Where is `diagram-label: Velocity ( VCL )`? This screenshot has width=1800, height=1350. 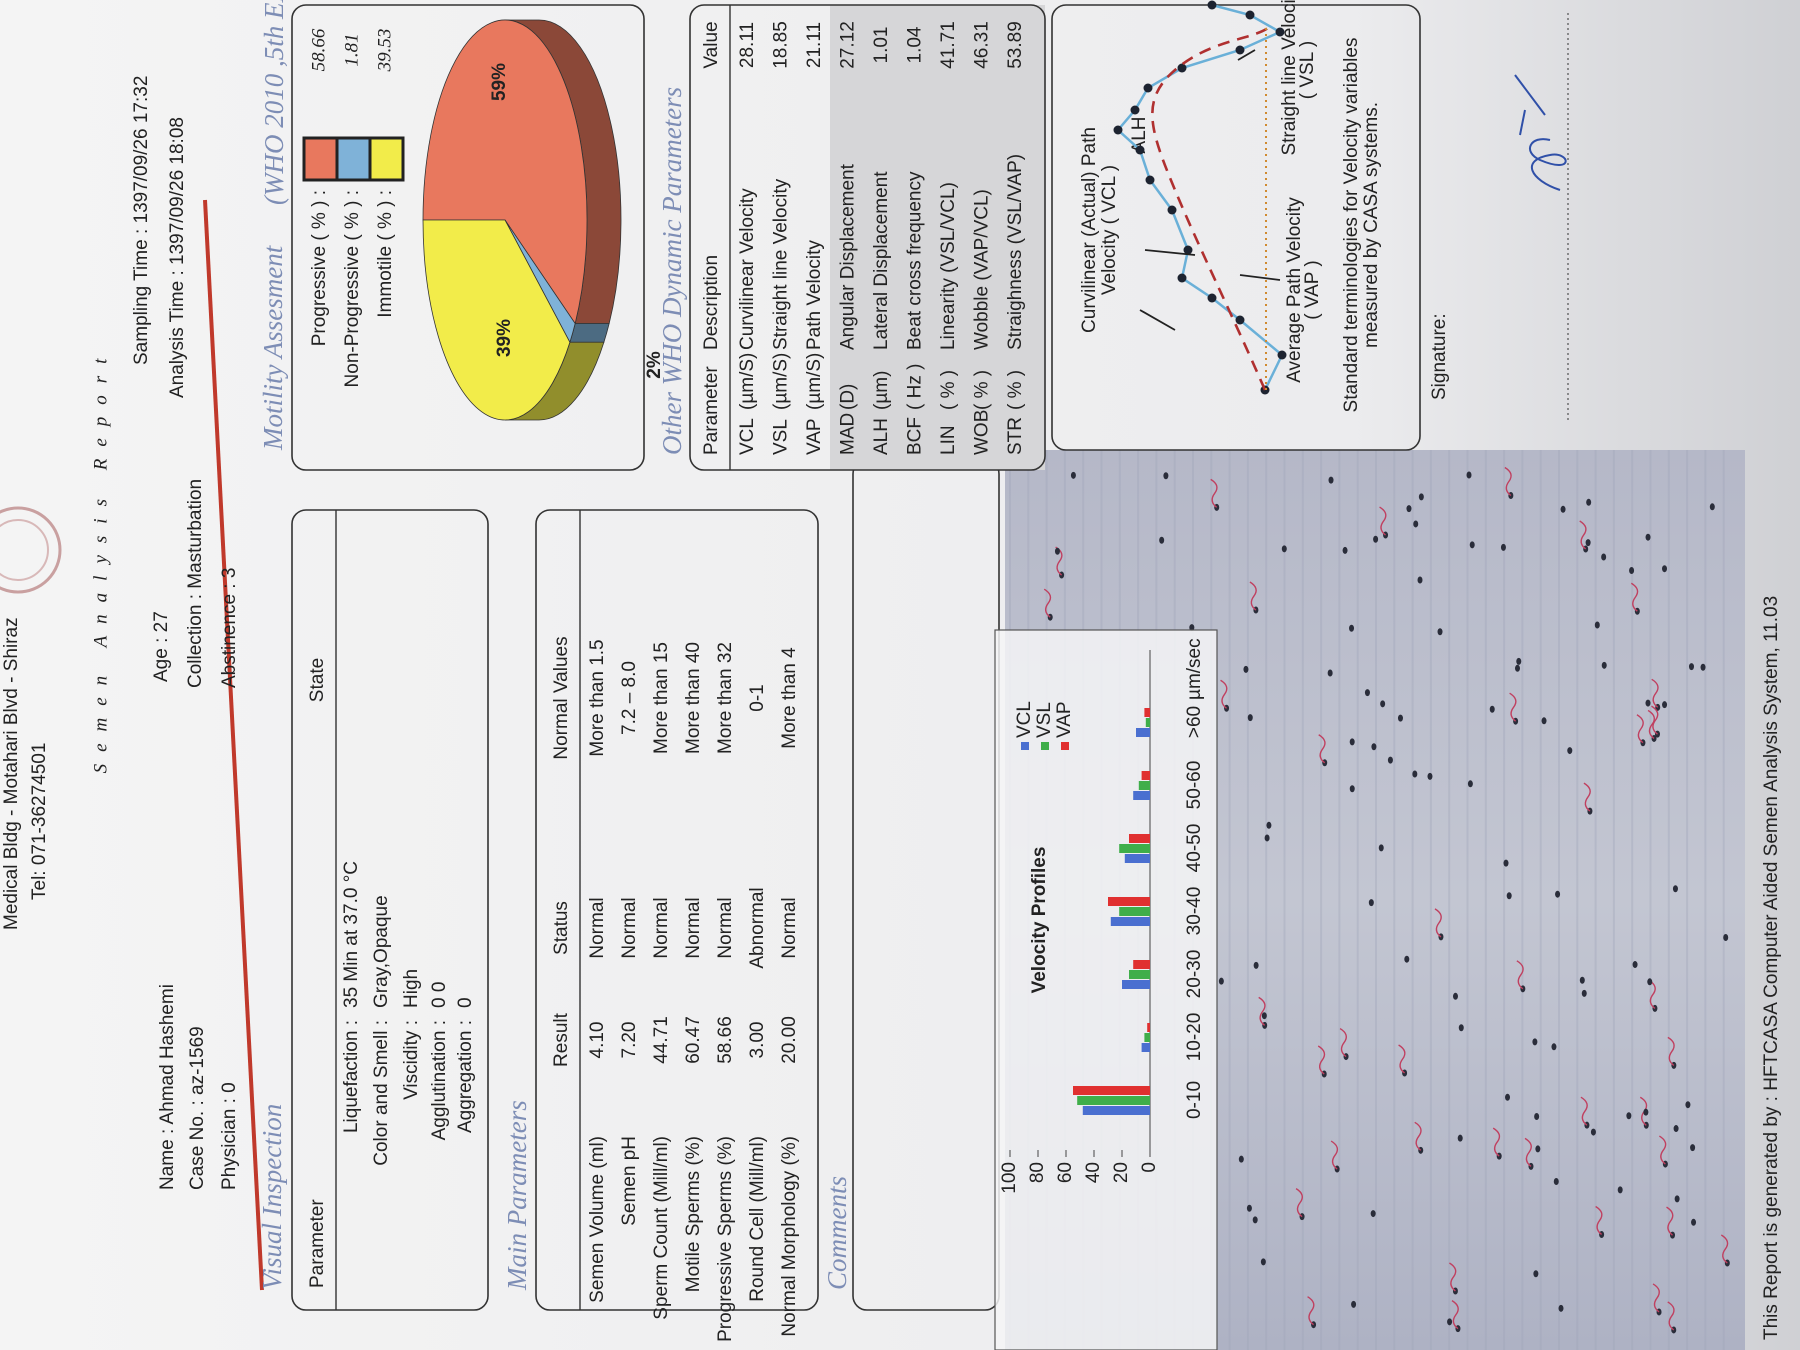 diagram-label: Velocity ( VCL ) is located at coordinates (1109, 230).